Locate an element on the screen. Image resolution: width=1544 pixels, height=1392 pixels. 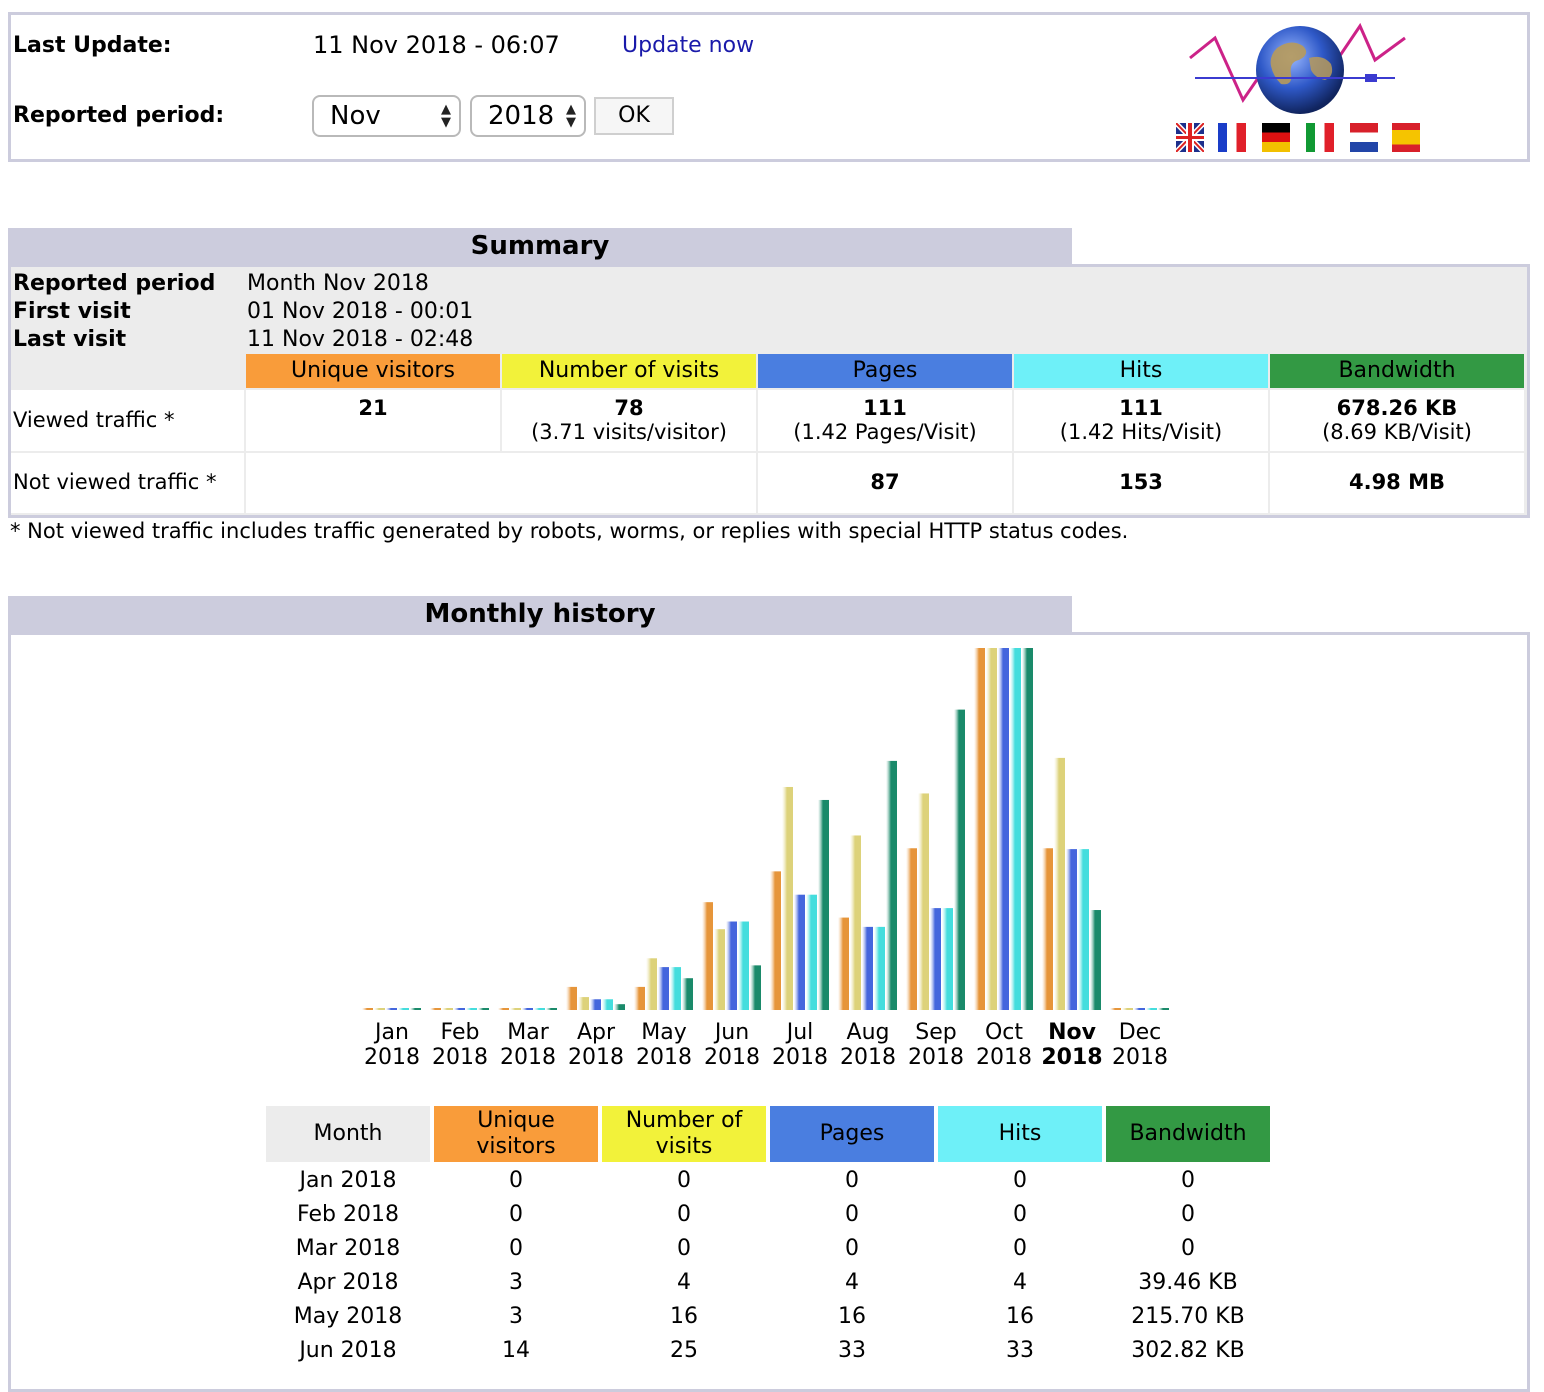
bar-hits-may-2018 is located at coordinates (675, 988).